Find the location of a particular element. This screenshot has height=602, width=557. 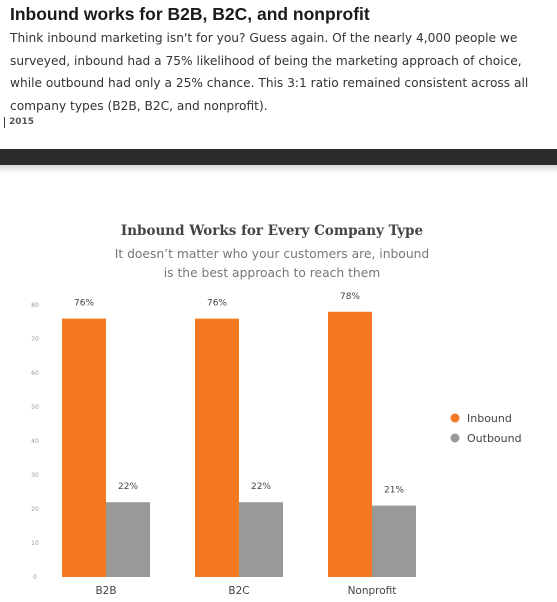

bar-inbound-nonprofit is located at coordinates (350, 444).